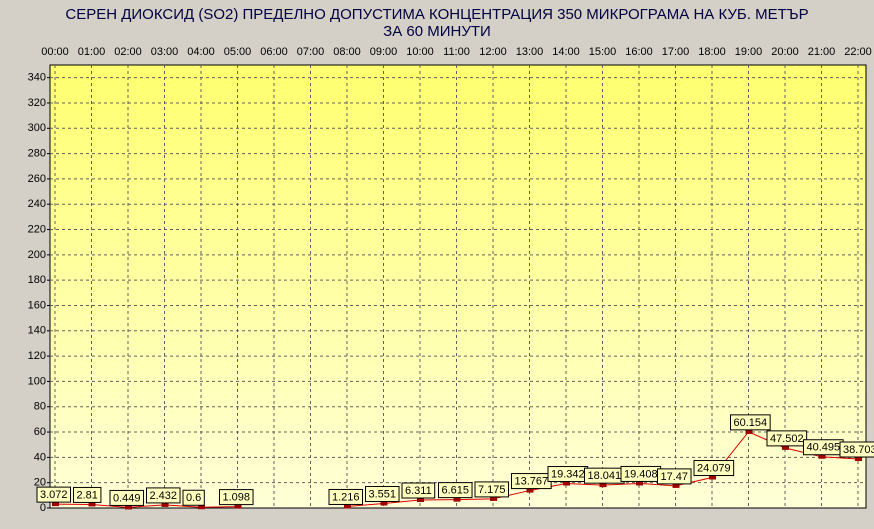 This screenshot has height=529, width=874. Describe the element at coordinates (384, 52) in the screenshot. I see `x-tick-label: 09:00` at that location.